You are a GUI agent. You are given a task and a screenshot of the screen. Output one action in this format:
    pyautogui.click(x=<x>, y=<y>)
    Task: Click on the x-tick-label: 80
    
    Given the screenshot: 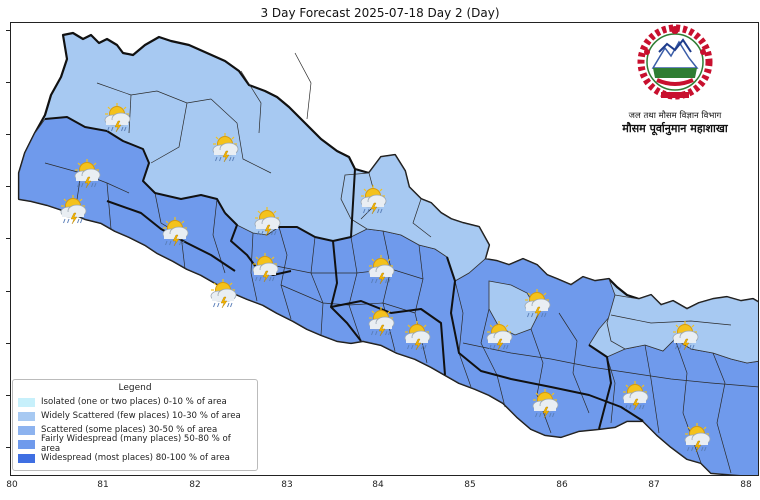 What is the action you would take?
    pyautogui.click(x=12, y=485)
    